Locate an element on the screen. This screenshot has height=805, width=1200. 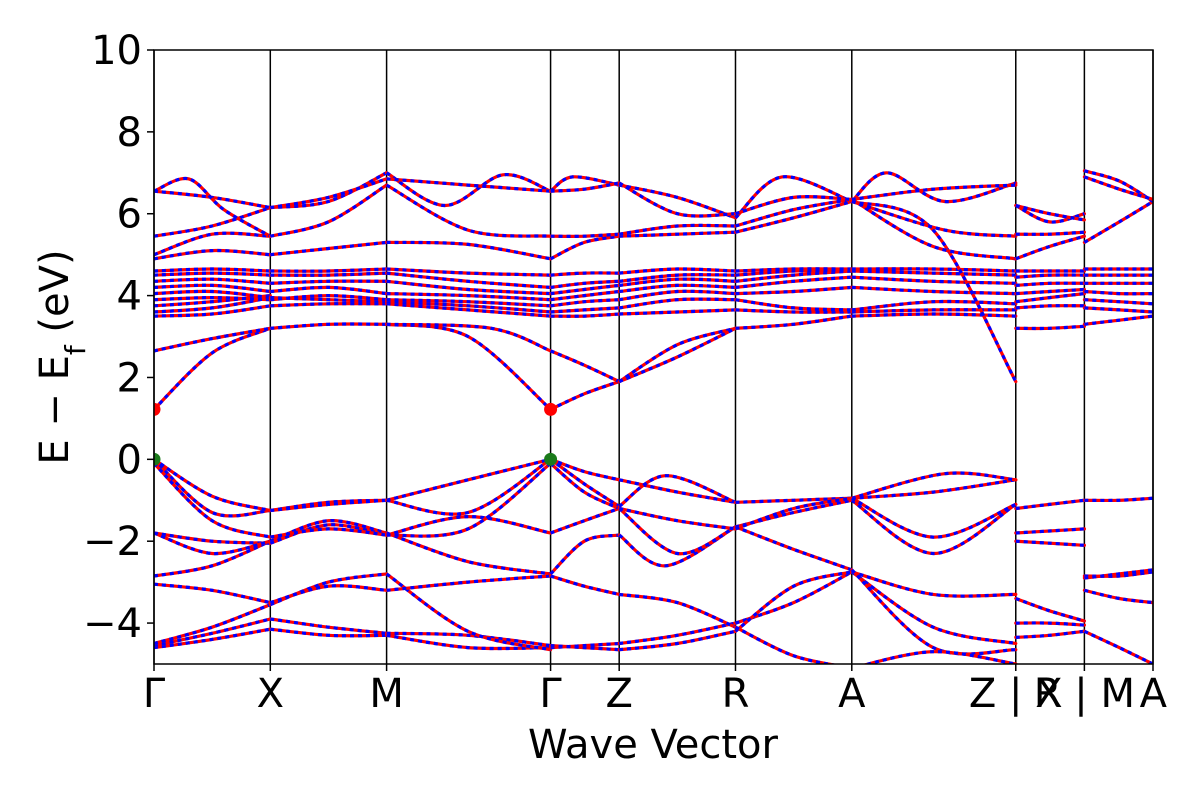
y-tick-label: 0 is located at coordinates (129, 460).